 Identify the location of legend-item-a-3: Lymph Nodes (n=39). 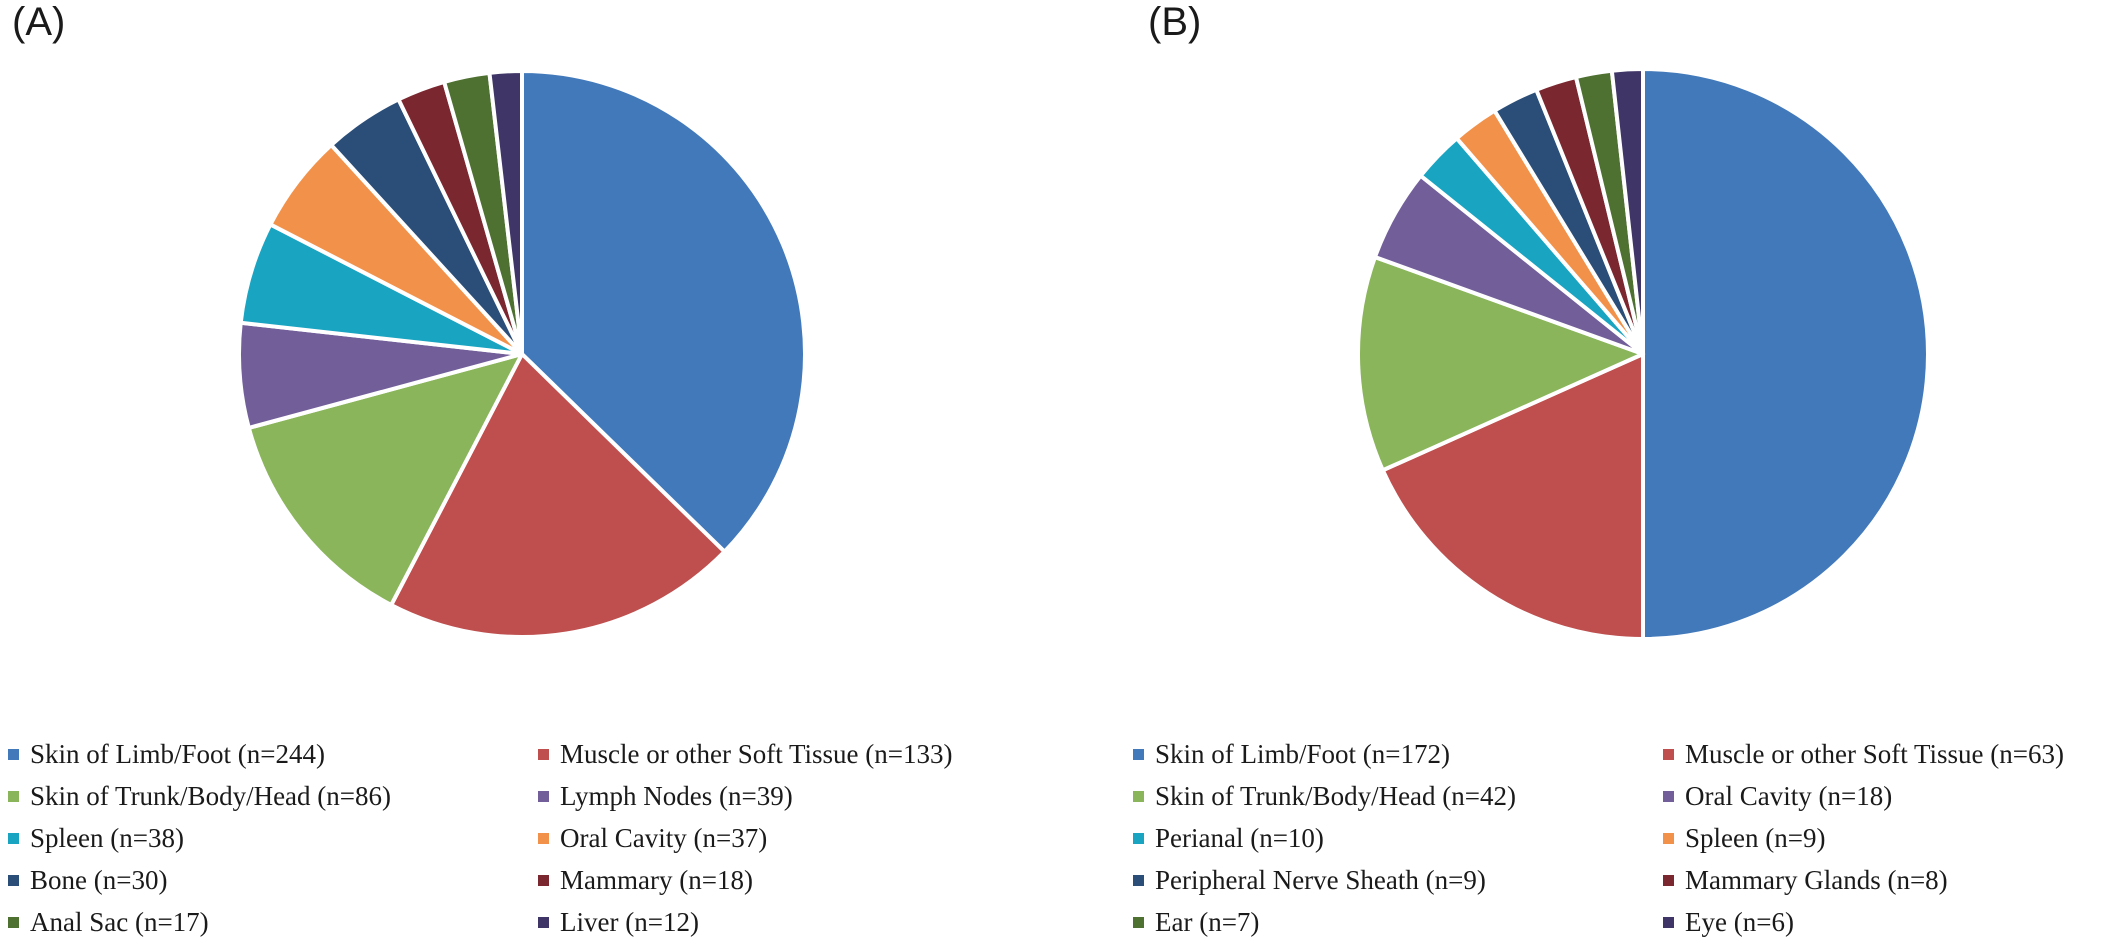
(778, 796).